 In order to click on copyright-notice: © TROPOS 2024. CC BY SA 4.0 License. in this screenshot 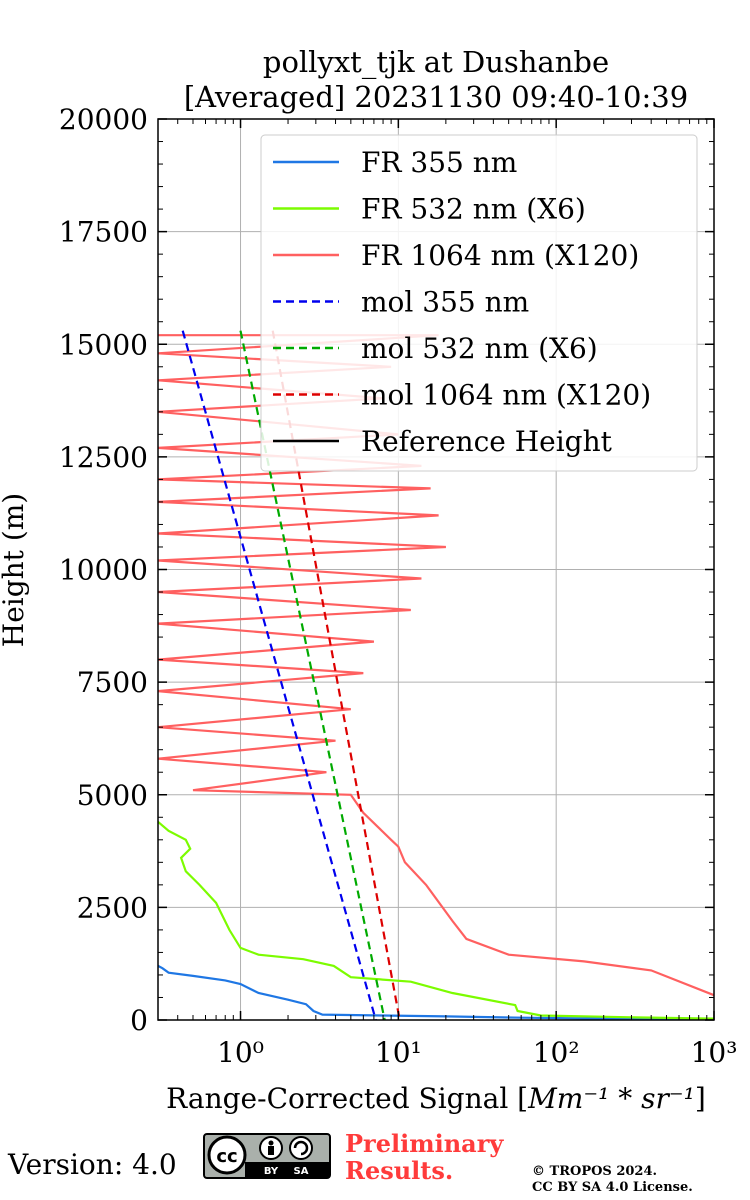, I will do `click(612, 1180)`.